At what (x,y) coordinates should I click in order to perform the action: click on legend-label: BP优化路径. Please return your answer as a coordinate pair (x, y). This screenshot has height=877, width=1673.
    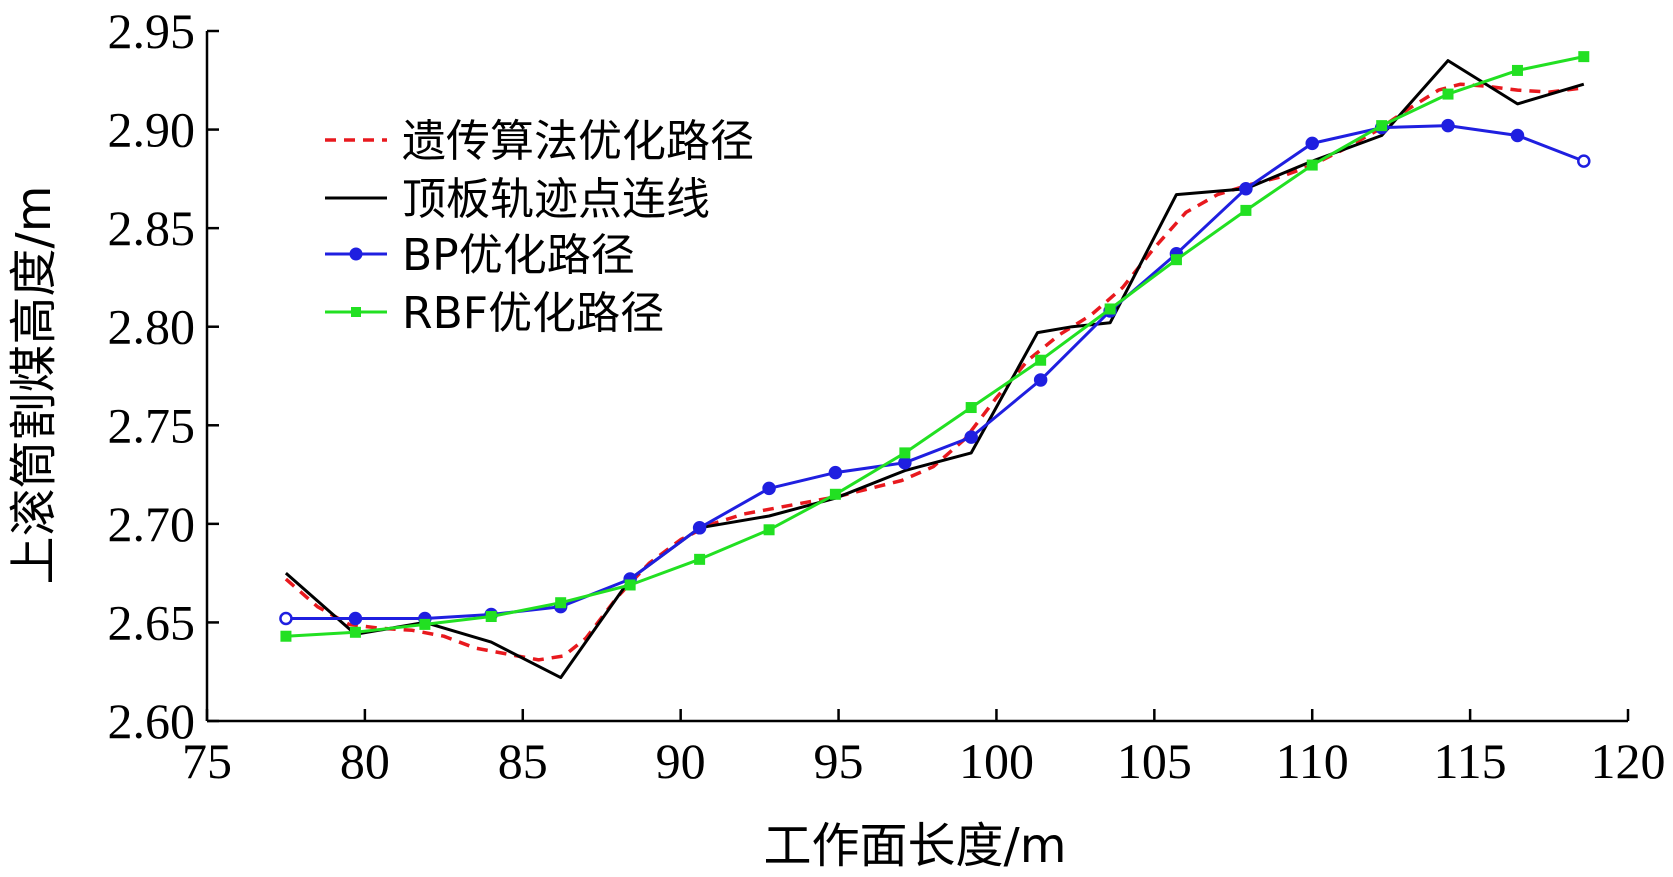
    Looking at the image, I should click on (518, 255).